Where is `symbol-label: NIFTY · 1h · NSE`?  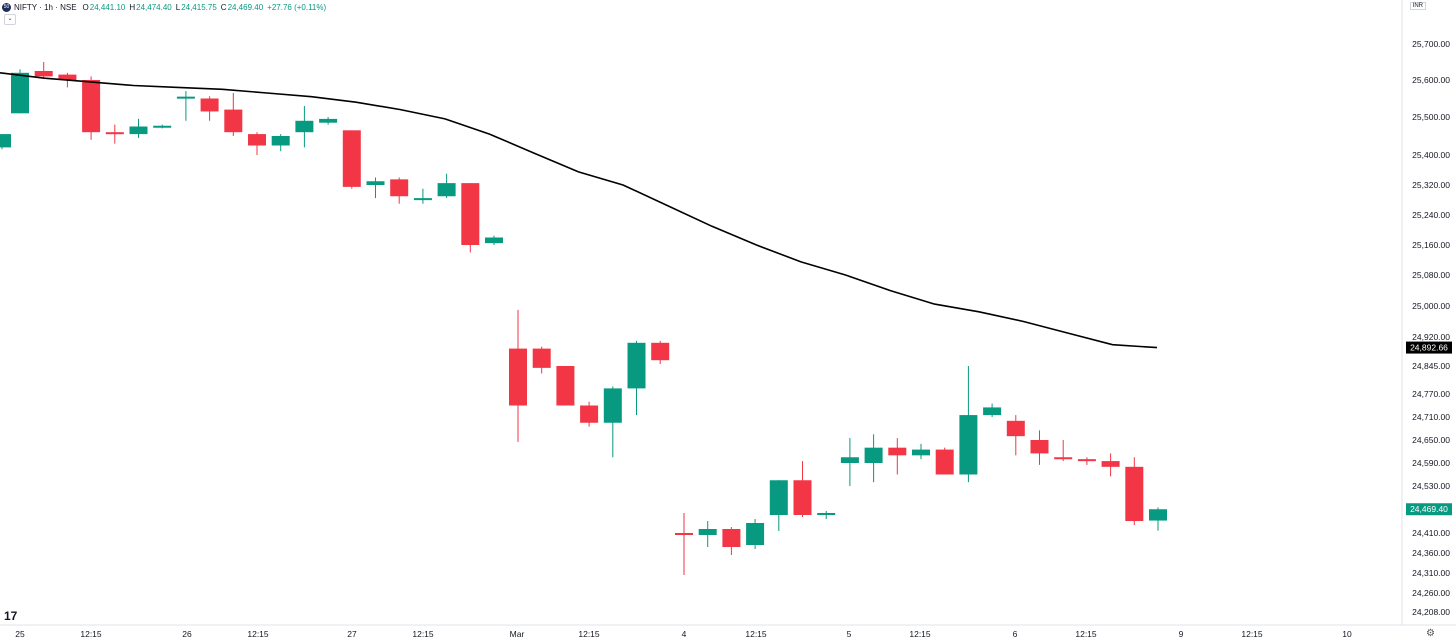 symbol-label: NIFTY · 1h · NSE is located at coordinates (45, 7).